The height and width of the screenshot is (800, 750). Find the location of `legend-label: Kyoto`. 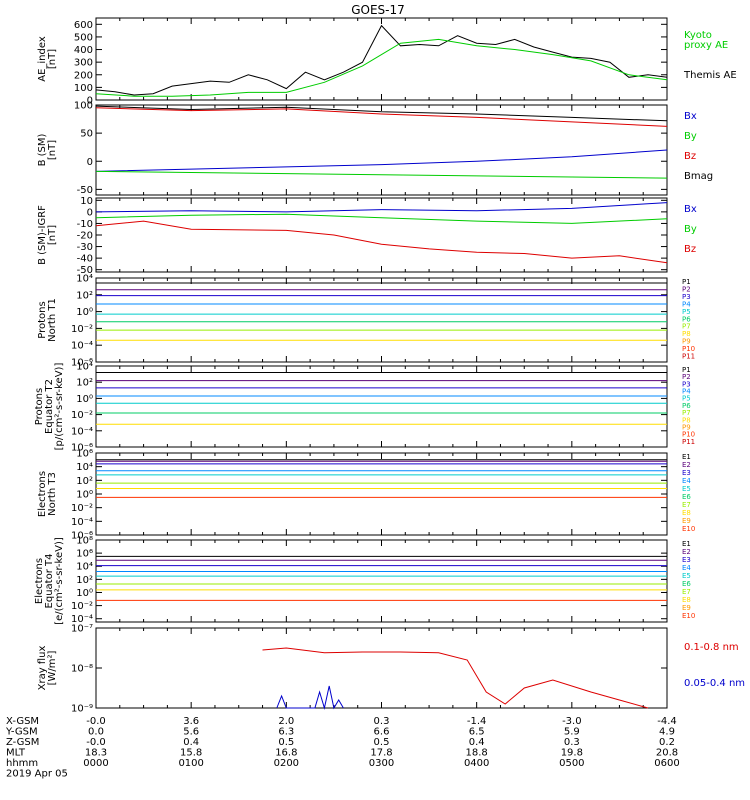

legend-label: Kyoto is located at coordinates (698, 35).